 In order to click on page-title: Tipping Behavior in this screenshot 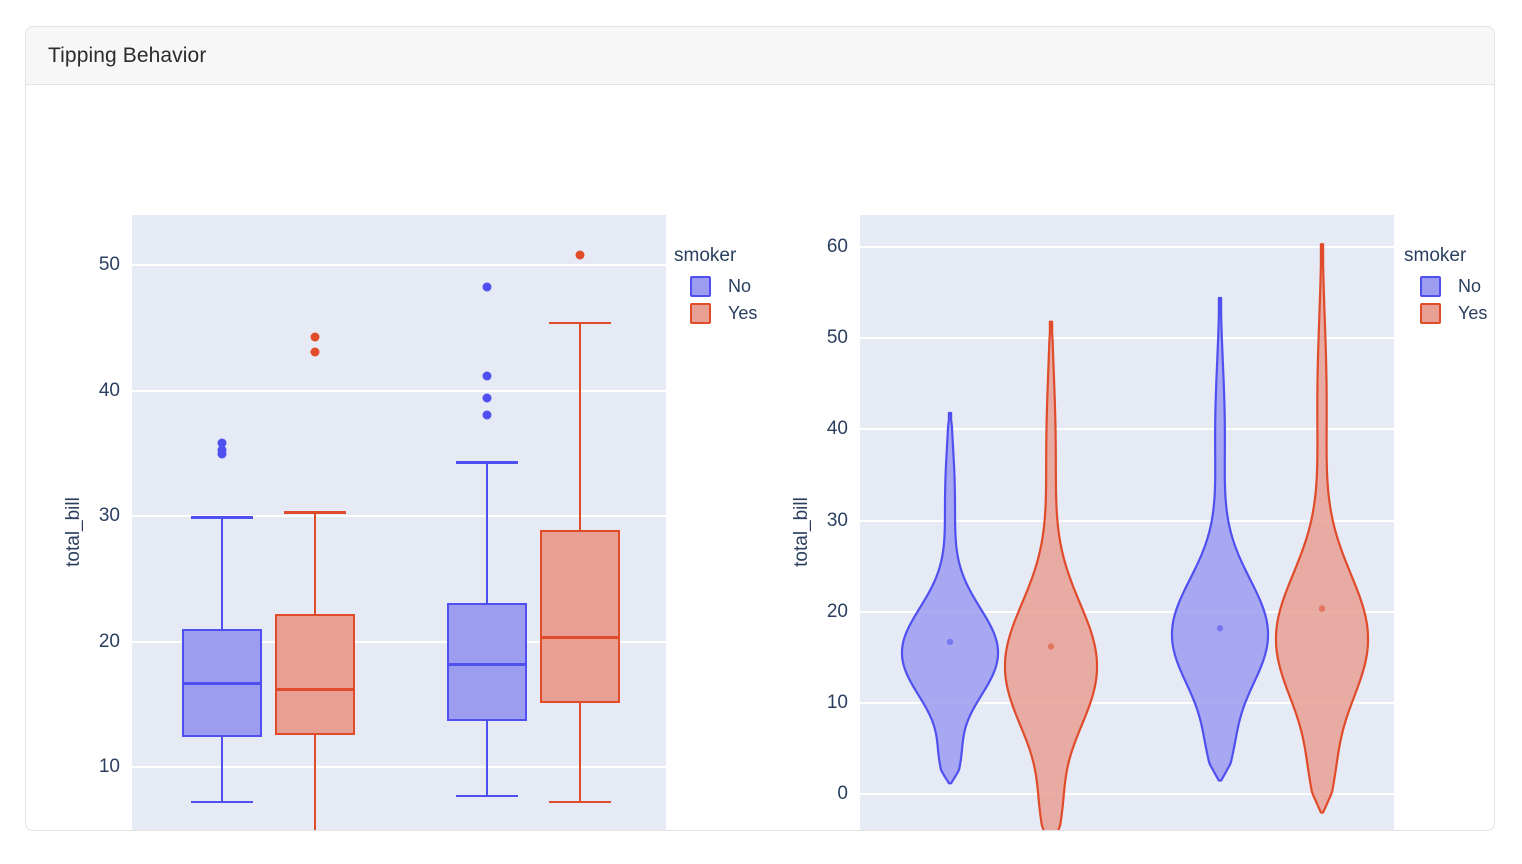, I will do `click(127, 55)`.